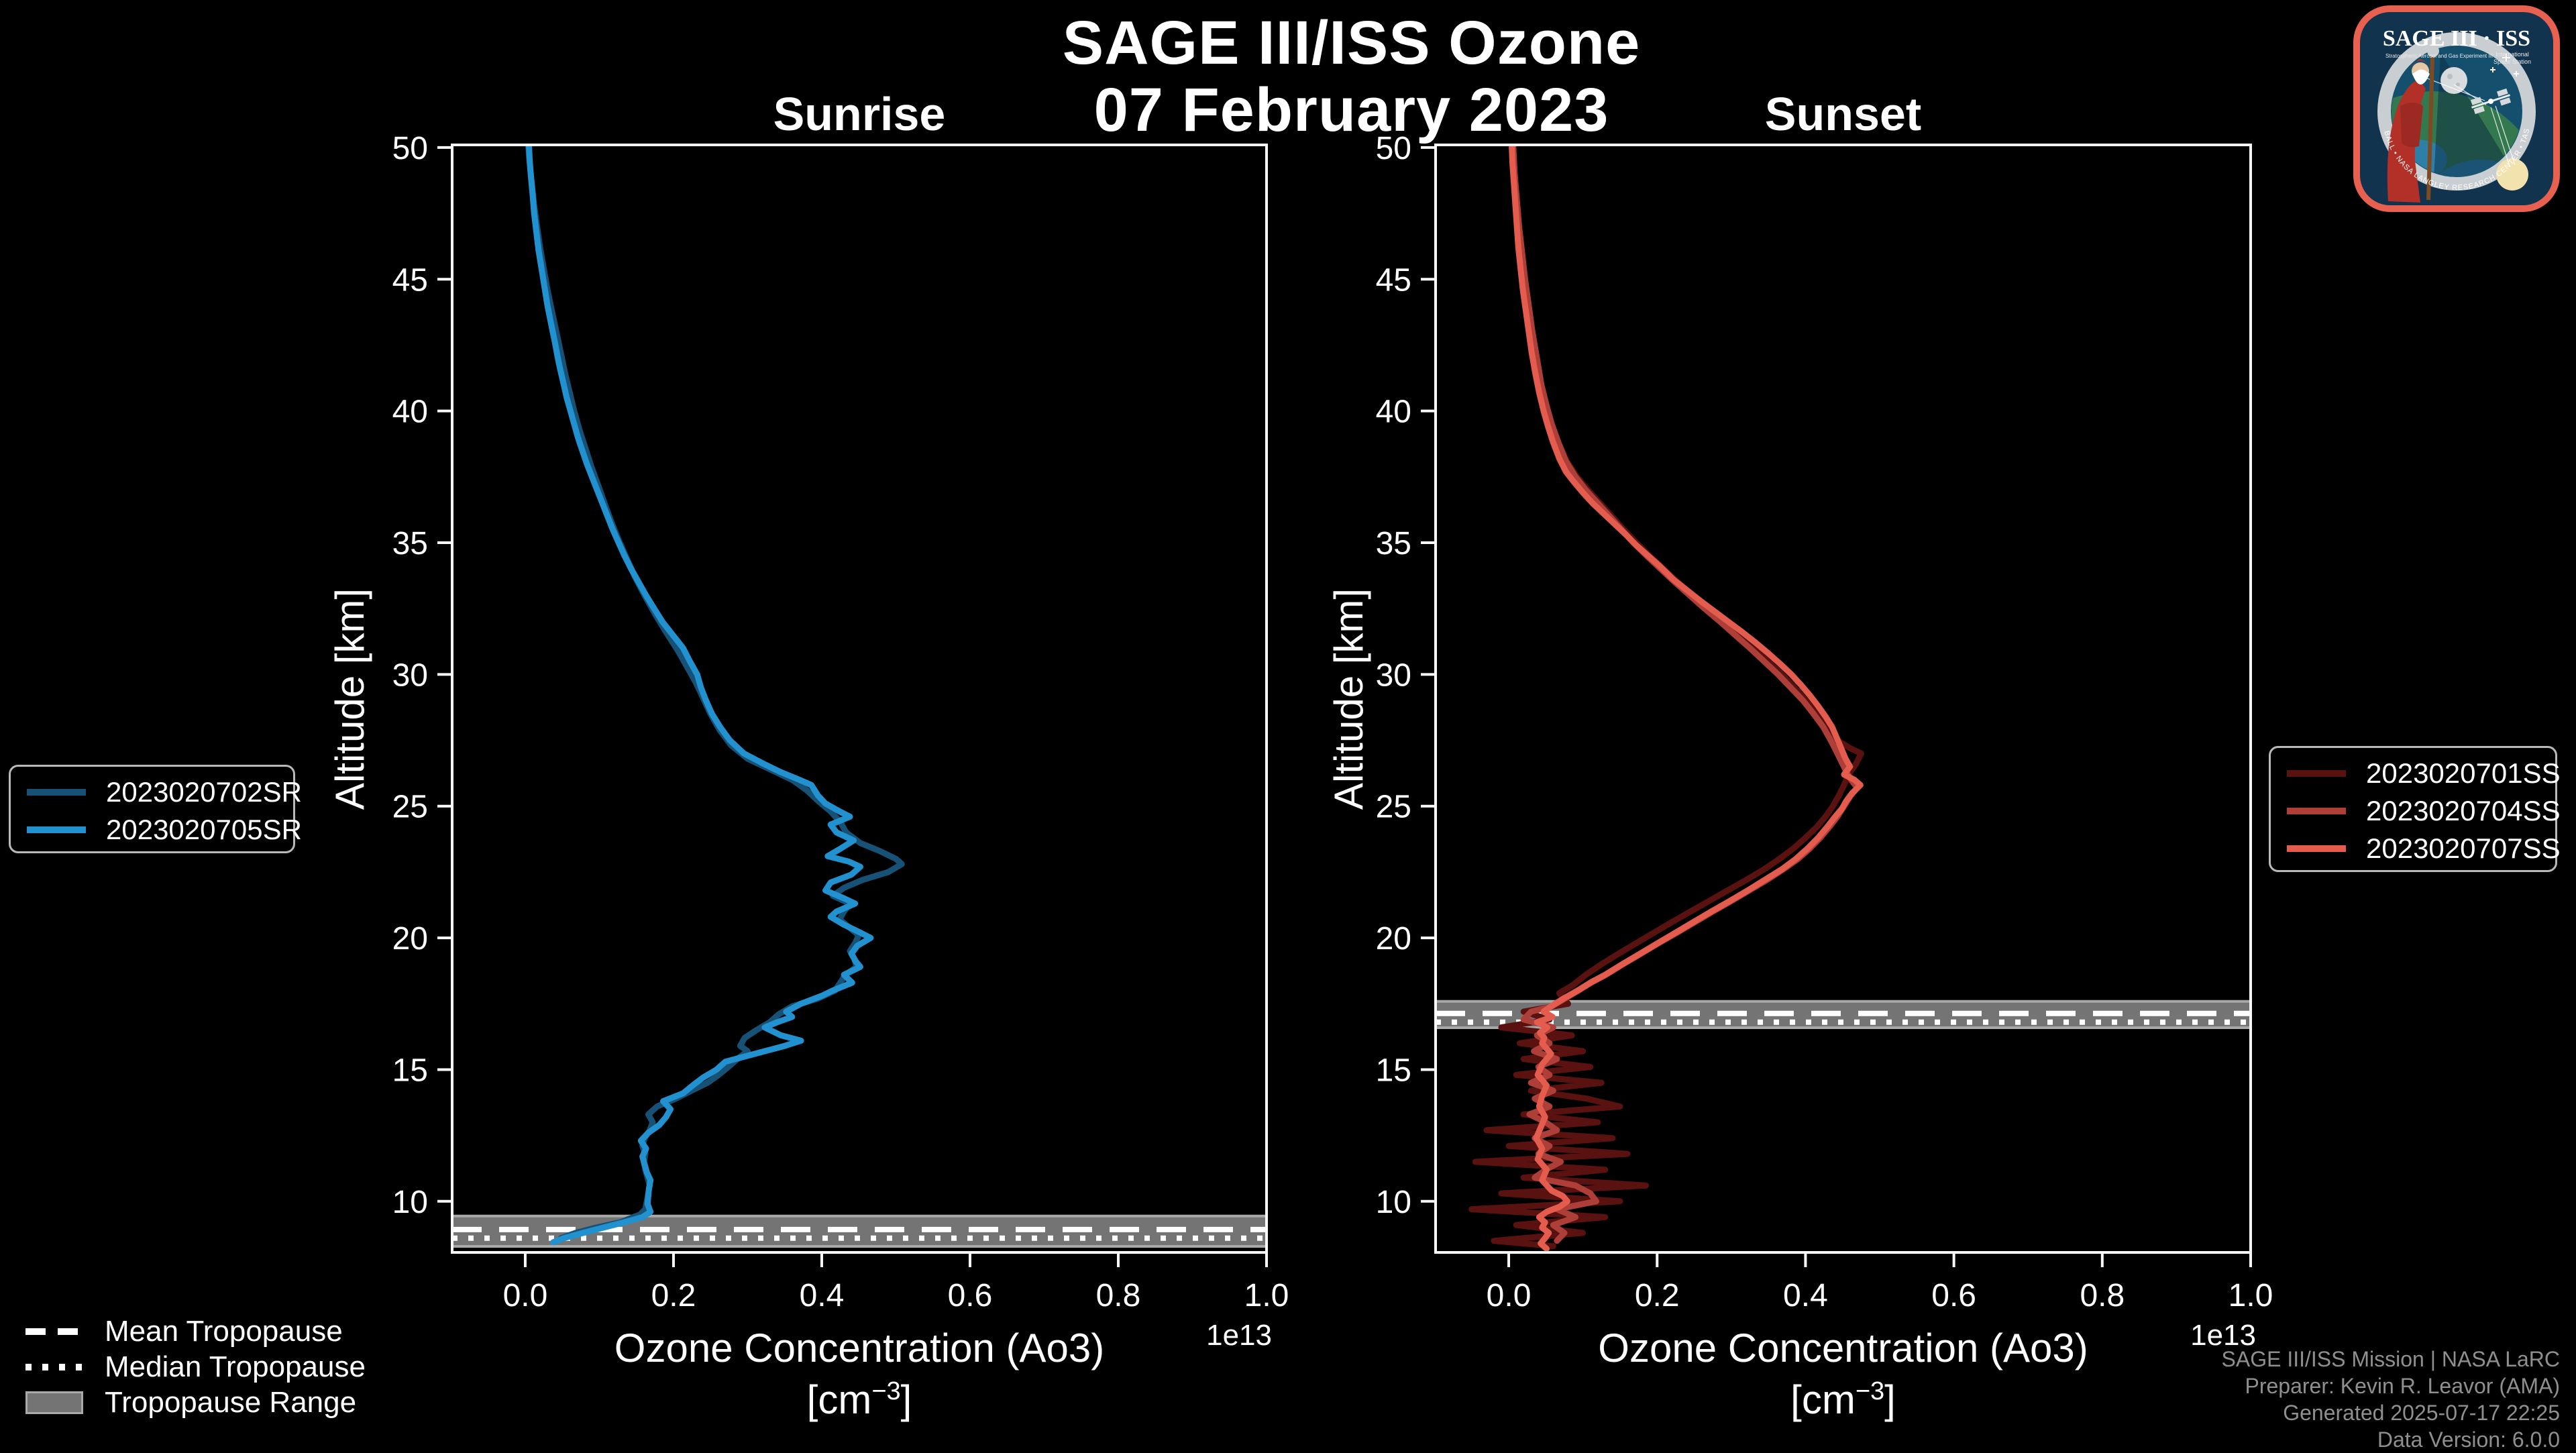 This screenshot has width=2576, height=1453. I want to click on series-2023020702SR, so click(715, 693).